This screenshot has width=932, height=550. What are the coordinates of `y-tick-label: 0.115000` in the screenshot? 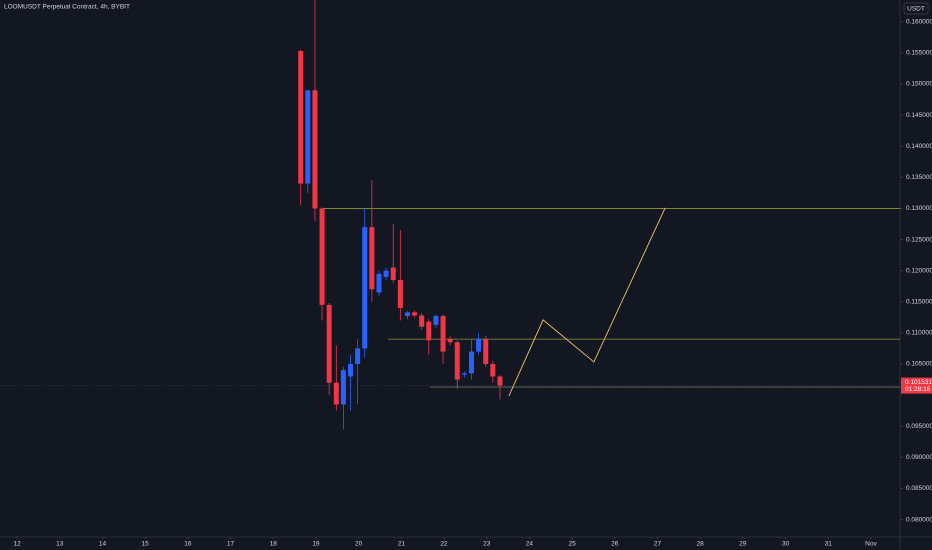 It's located at (919, 302).